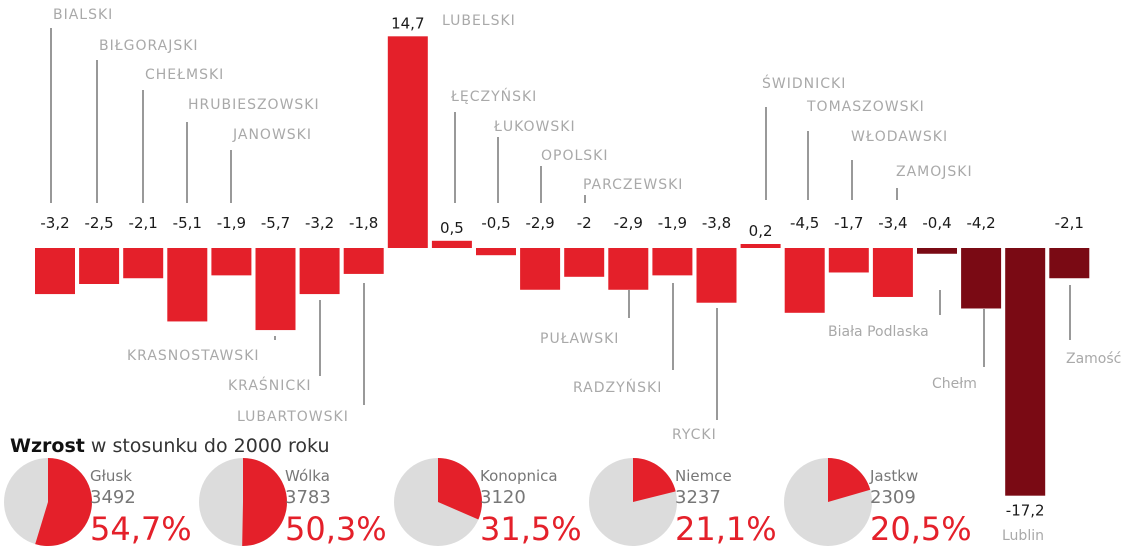 The height and width of the screenshot is (557, 1140). Describe the element at coordinates (363, 223) in the screenshot. I see `value-label: -1,8` at that location.